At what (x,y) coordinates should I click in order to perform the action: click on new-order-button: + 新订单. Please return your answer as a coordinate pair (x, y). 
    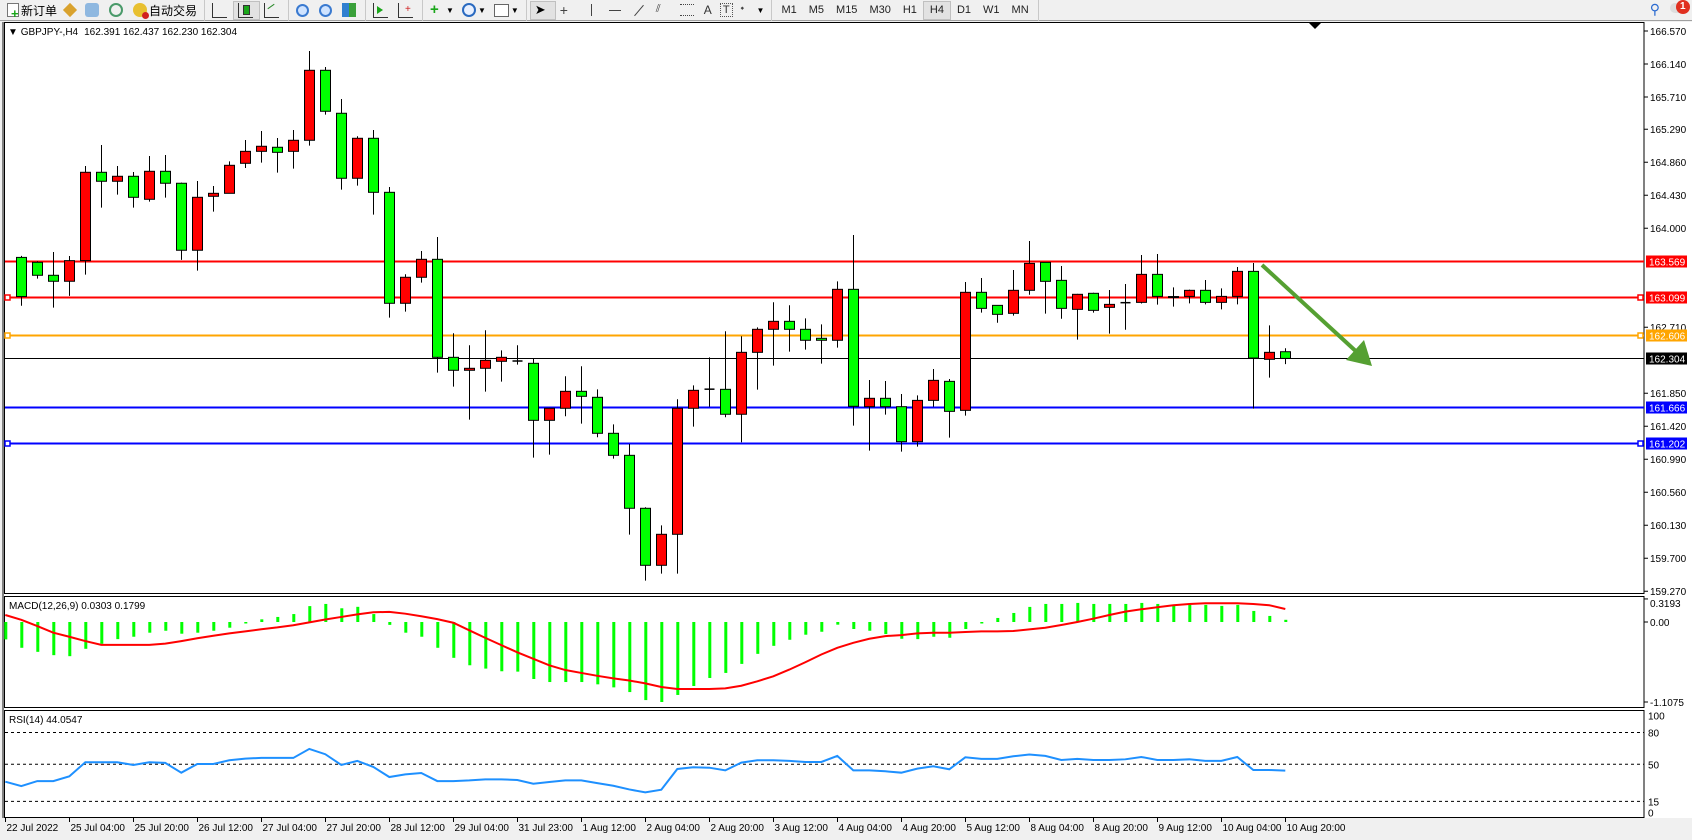
    Looking at the image, I should click on (32, 10).